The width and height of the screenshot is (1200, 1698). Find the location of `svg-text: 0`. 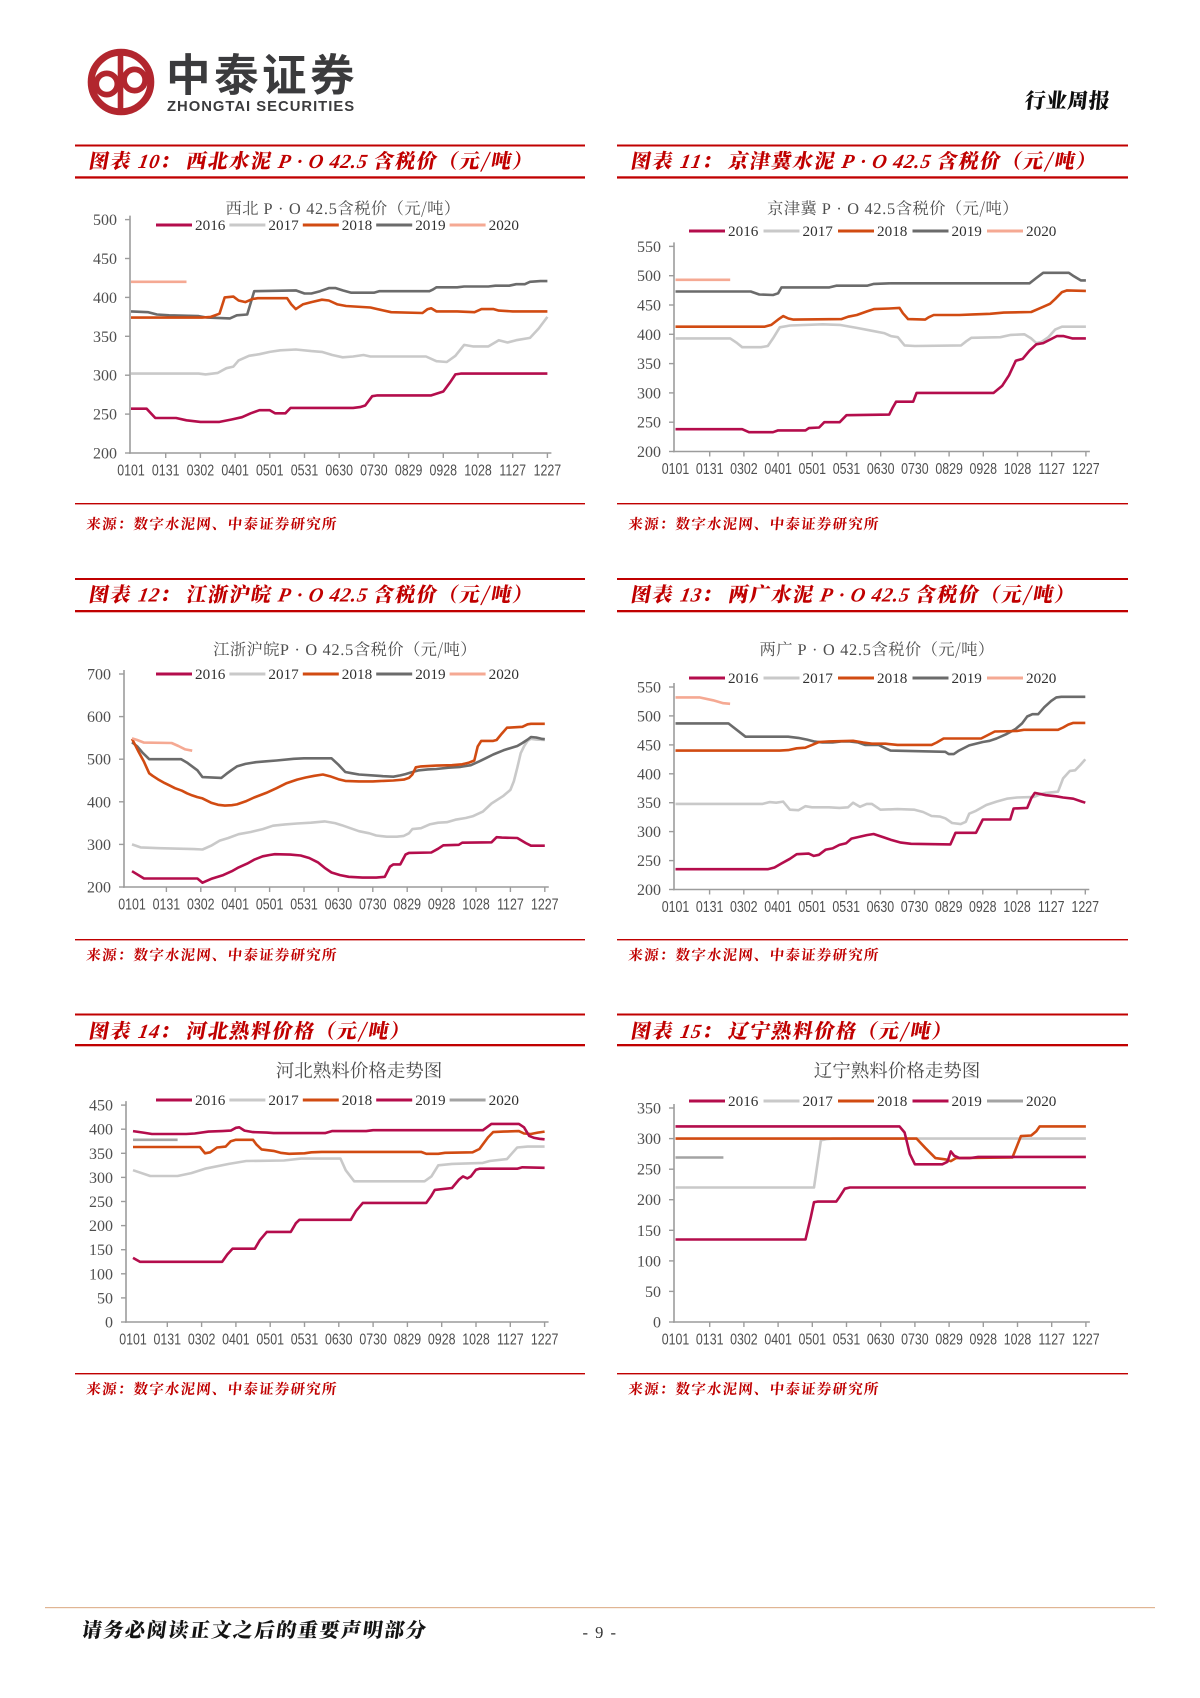

svg-text: 0 is located at coordinates (109, 1323).